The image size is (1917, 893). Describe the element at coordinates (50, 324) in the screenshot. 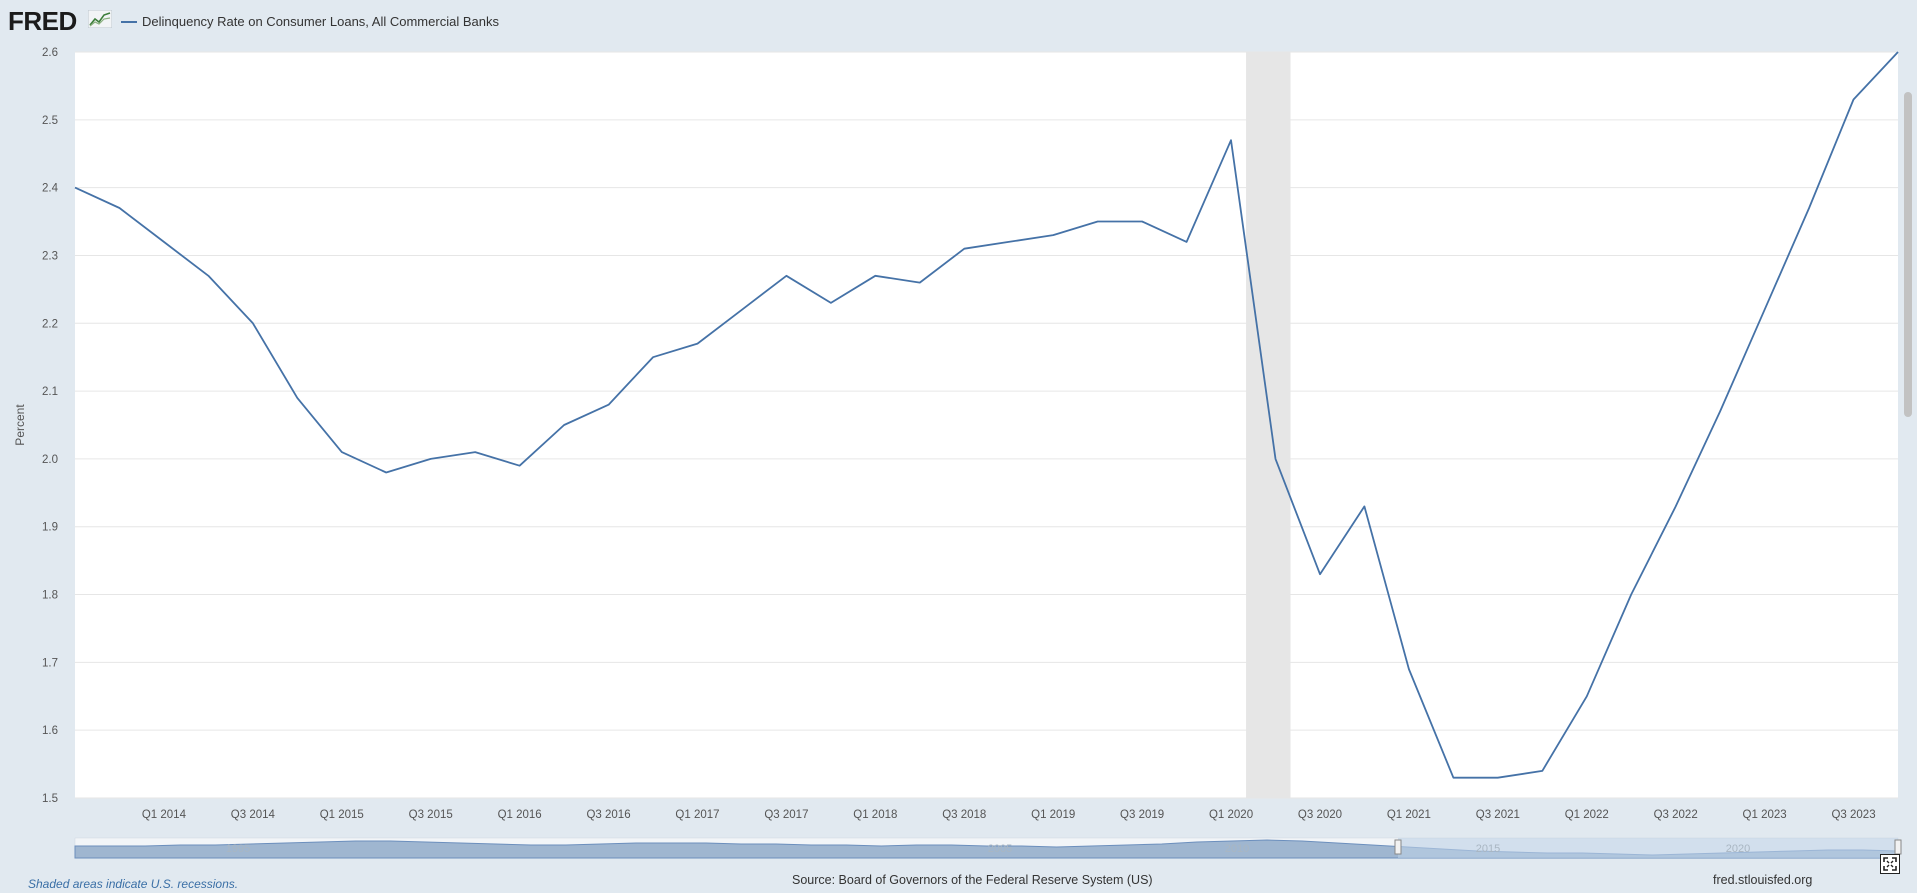

I see `y-tick-label: 2.2` at that location.